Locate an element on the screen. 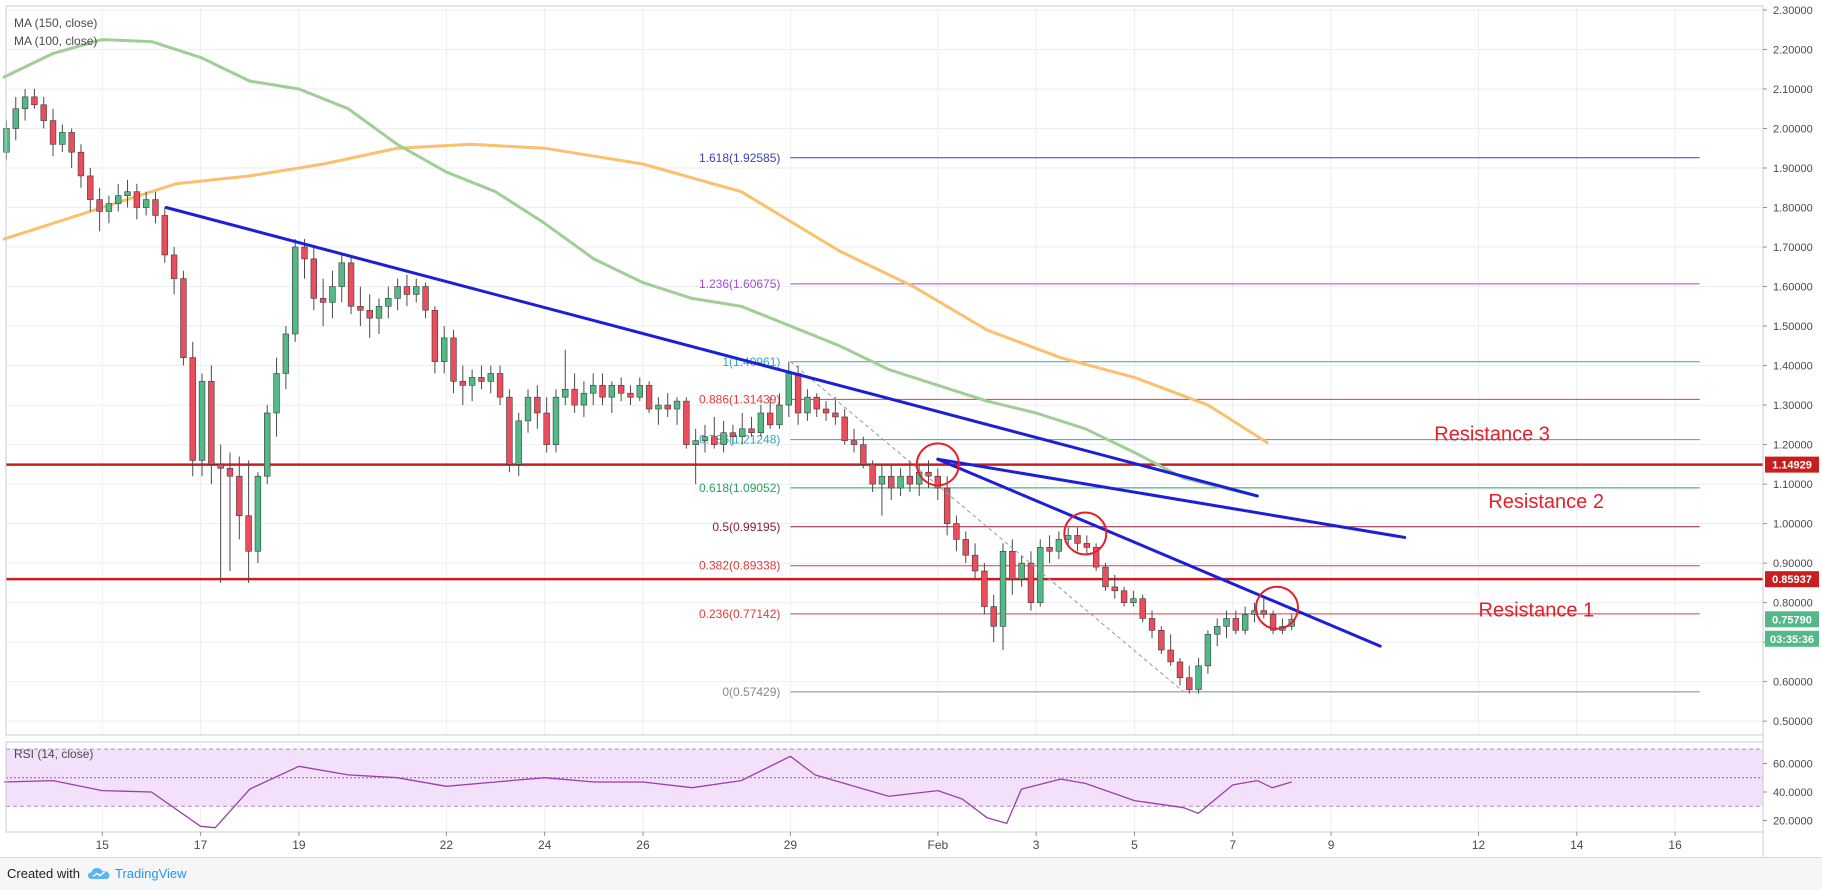 The image size is (1822, 890). x-tick-label: 19 is located at coordinates (299, 845).